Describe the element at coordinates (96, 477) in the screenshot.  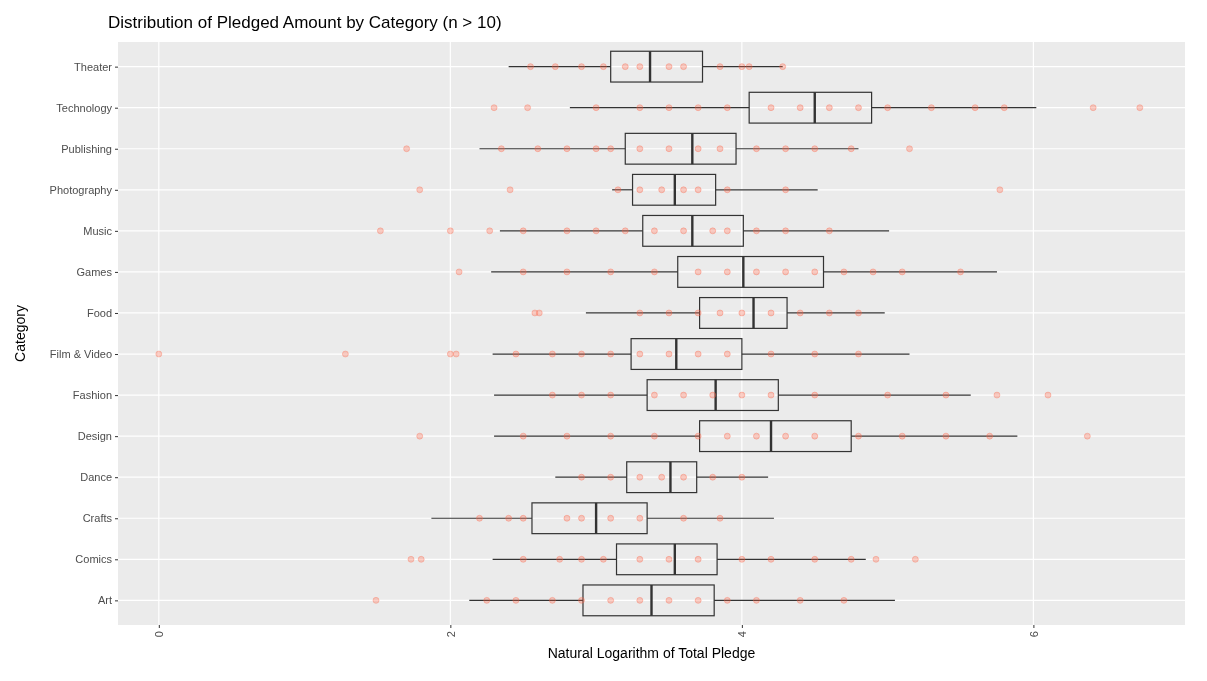
I see `y-tick-label: Dance` at that location.